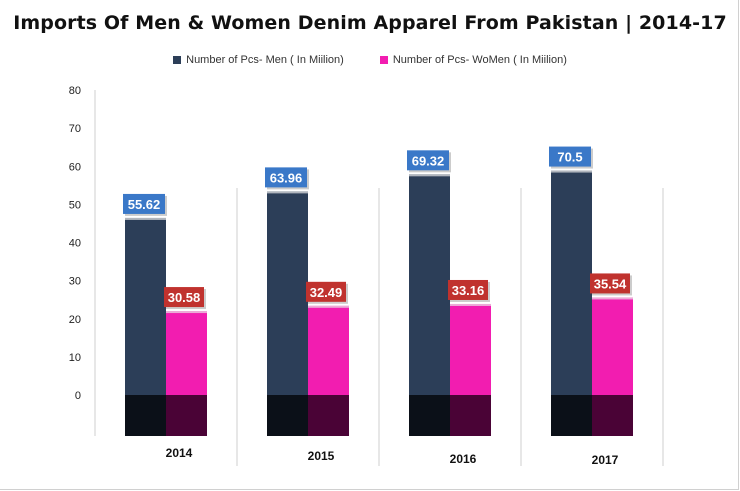  Describe the element at coordinates (75, 320) in the screenshot. I see `y-tick-label: 20` at that location.